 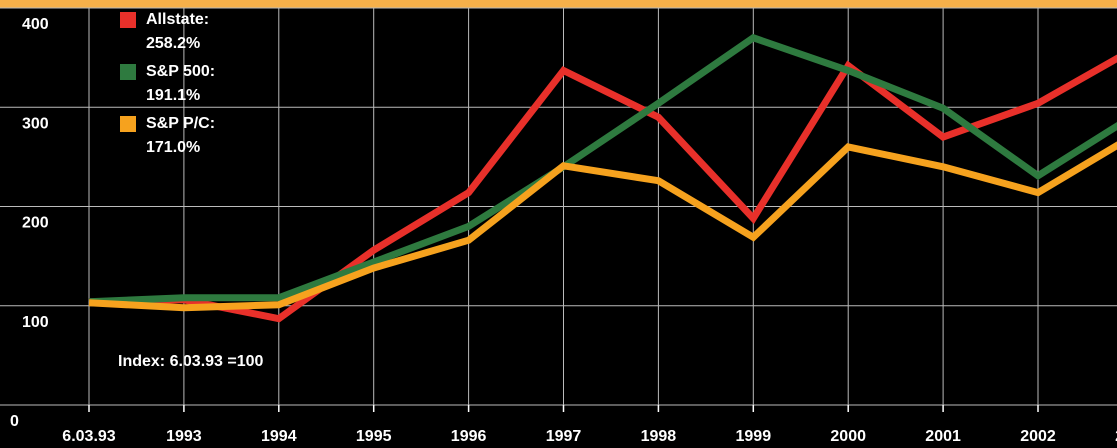 What do you see at coordinates (848, 436) in the screenshot?
I see `x-tick-label: 2000` at bounding box center [848, 436].